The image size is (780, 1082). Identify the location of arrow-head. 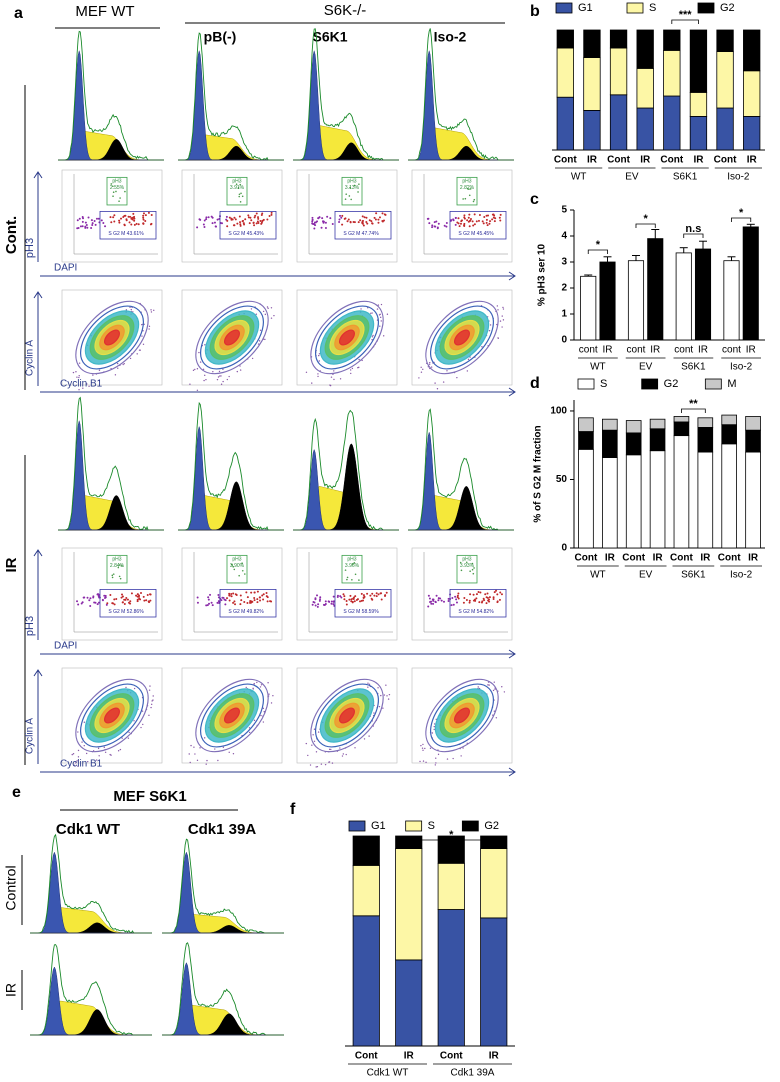
(38, 175).